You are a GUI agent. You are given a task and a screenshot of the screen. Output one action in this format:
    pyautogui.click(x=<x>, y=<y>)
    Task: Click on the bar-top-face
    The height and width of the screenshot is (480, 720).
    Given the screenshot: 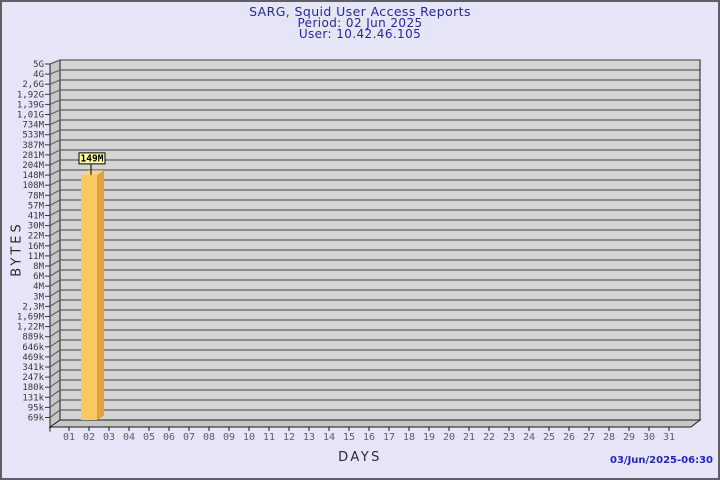 What is the action you would take?
    pyautogui.click(x=92, y=172)
    